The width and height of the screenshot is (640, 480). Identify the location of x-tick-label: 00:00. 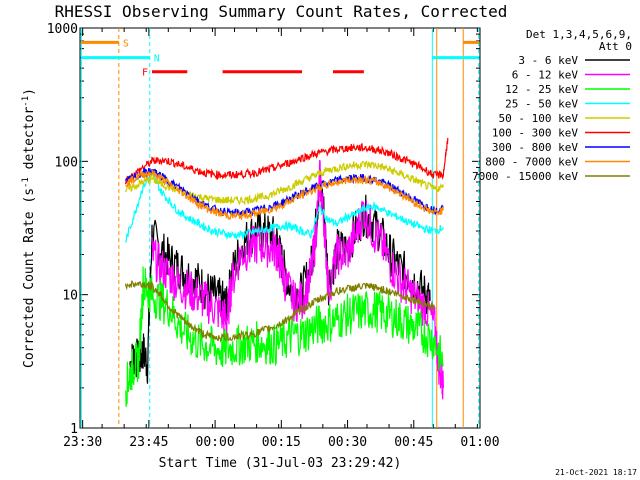
(215, 442).